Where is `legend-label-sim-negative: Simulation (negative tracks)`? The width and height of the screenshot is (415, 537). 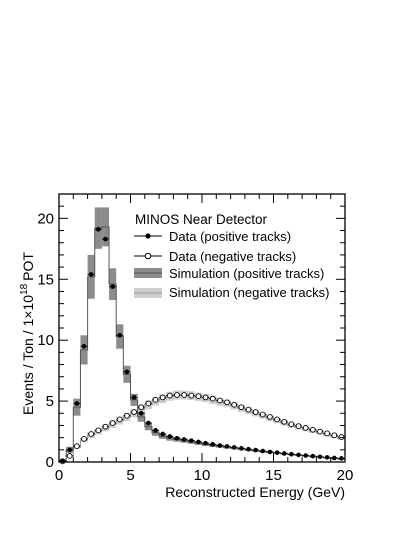 legend-label-sim-negative: Simulation (negative tracks) is located at coordinates (249, 292).